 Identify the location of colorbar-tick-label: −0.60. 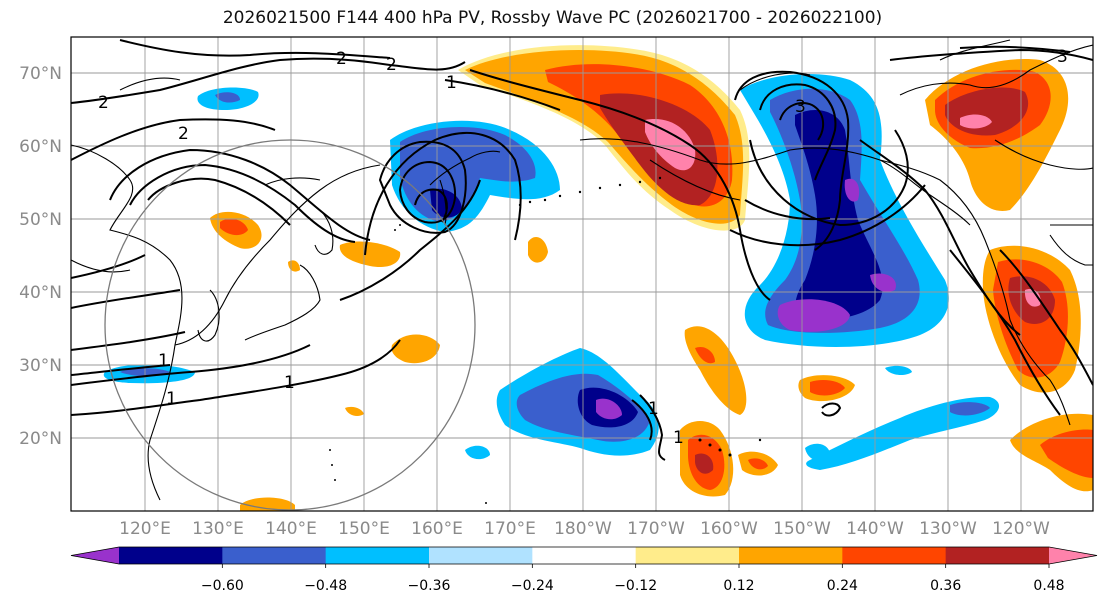
(222, 586).